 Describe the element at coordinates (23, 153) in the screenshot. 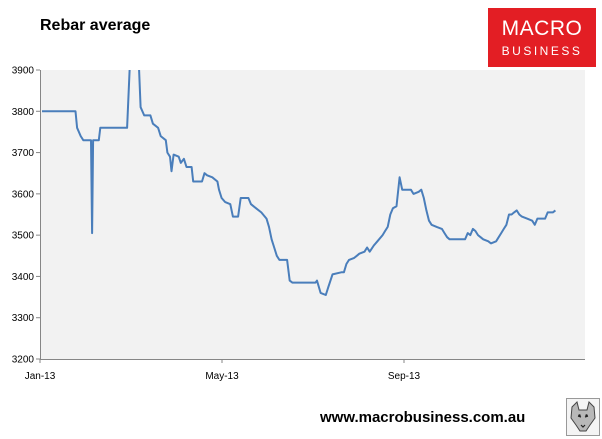

I see `y-tick-label: 3700` at that location.